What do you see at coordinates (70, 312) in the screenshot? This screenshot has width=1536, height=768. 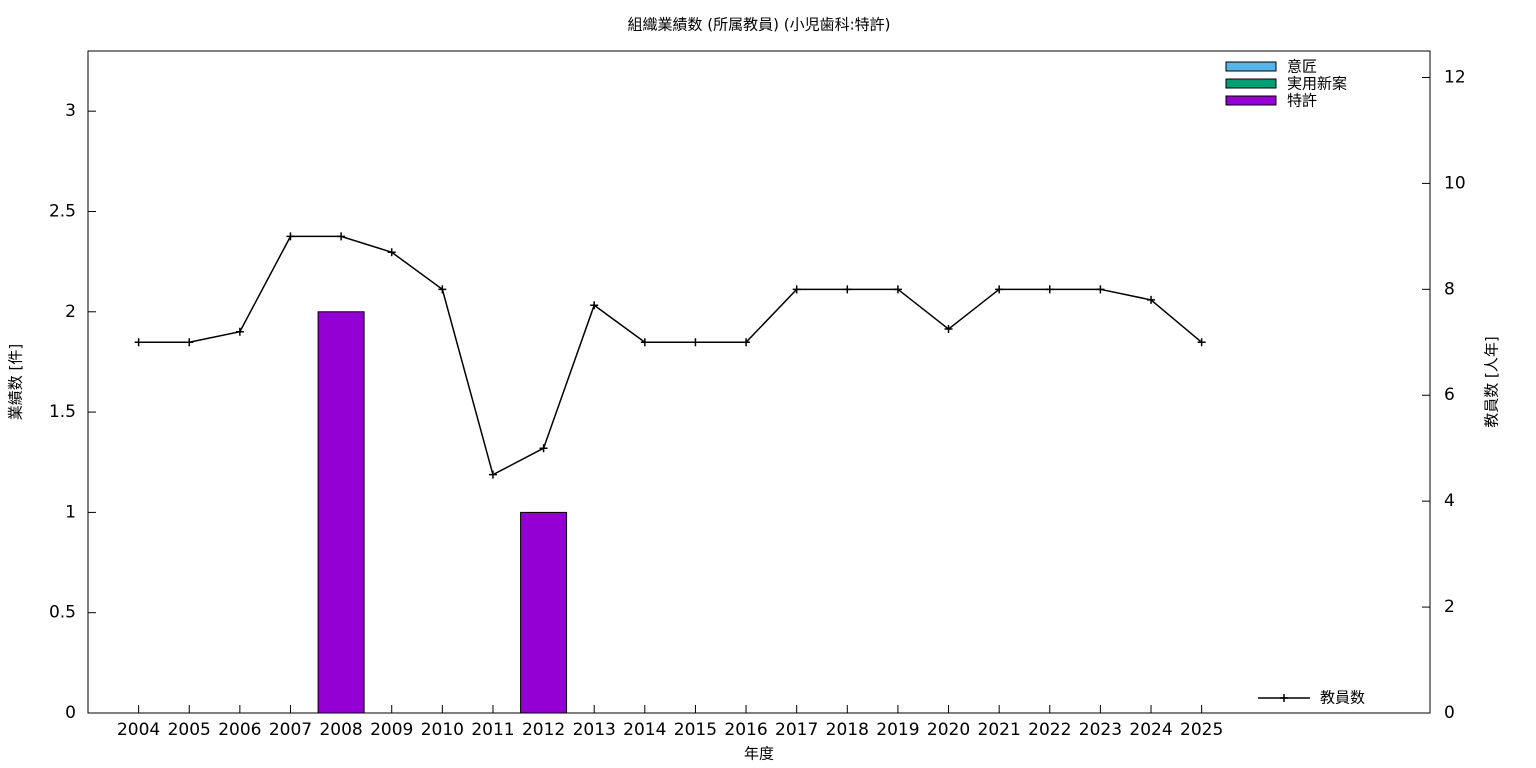 I see `y-tick-label: 2` at bounding box center [70, 312].